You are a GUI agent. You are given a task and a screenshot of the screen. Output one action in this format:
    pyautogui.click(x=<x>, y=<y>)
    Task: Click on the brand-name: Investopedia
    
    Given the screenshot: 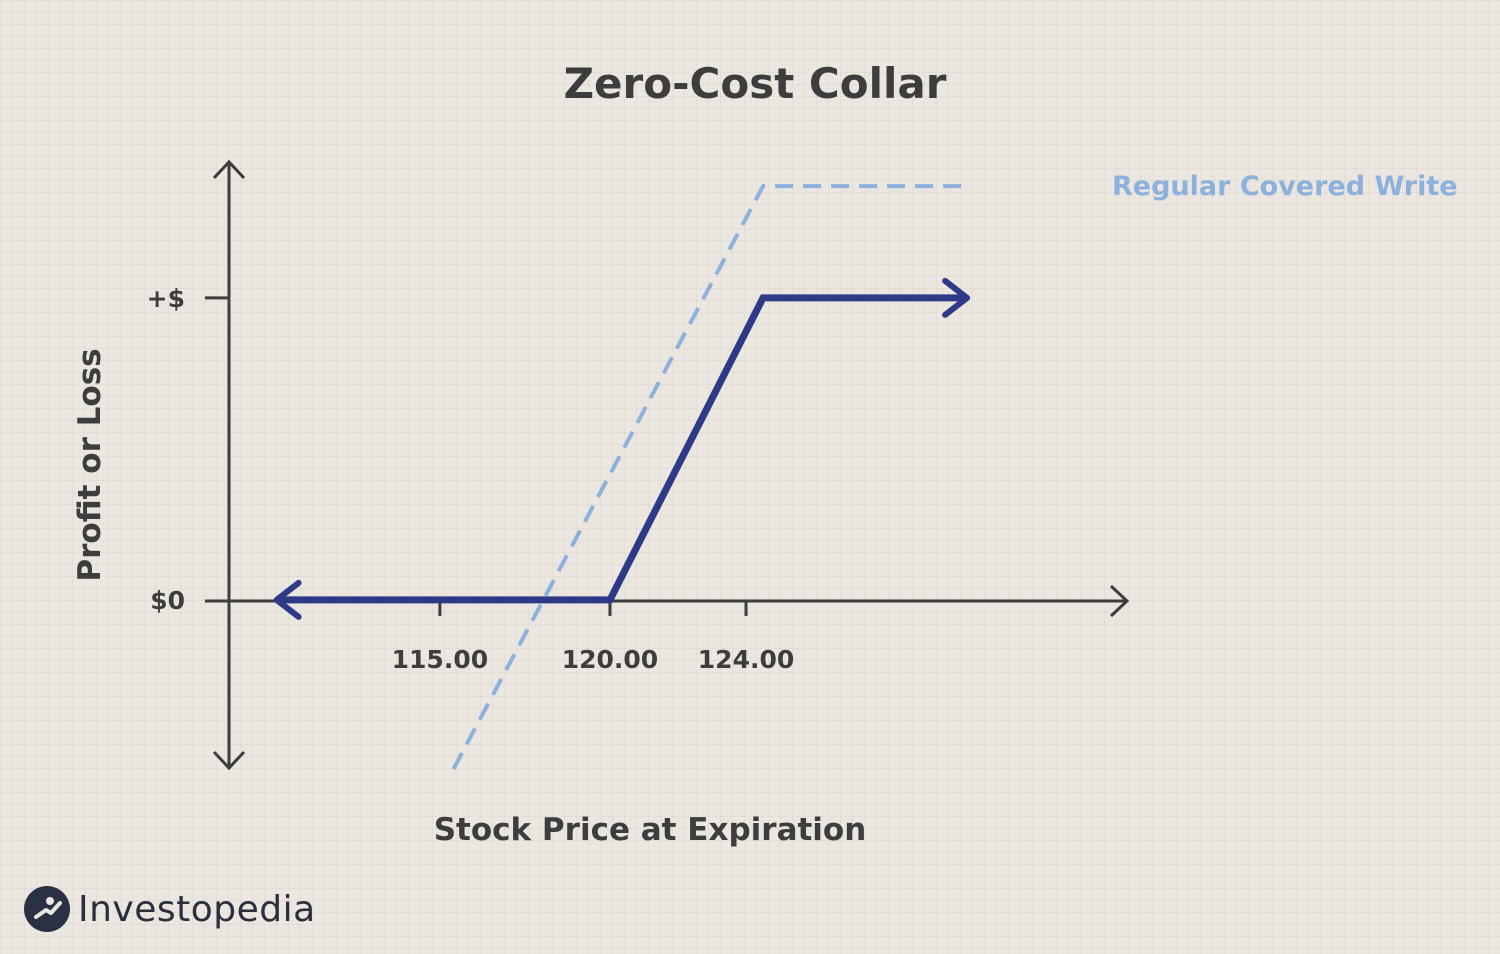 What is the action you would take?
    pyautogui.click(x=197, y=909)
    